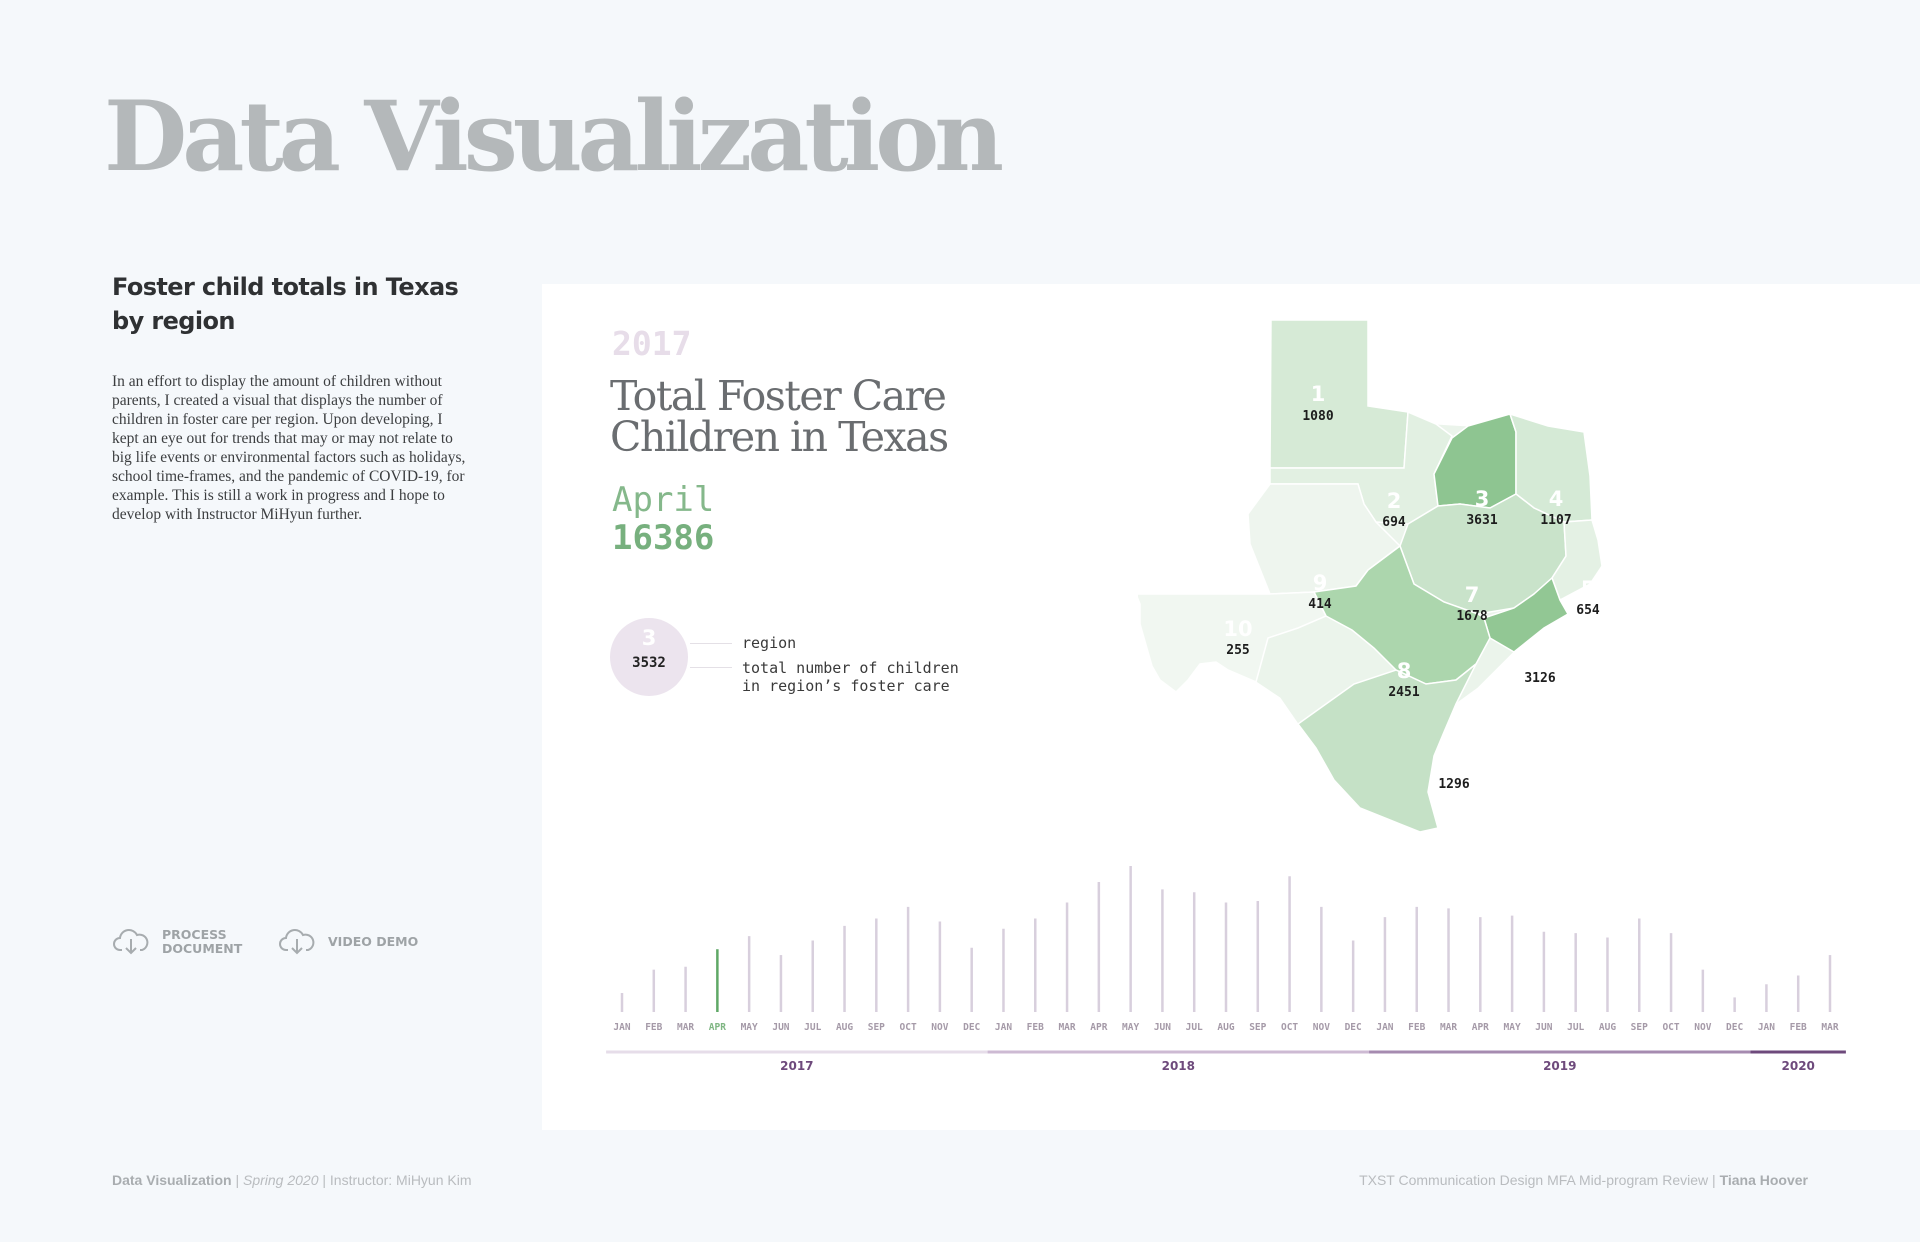 The width and height of the screenshot is (1920, 1242). What do you see at coordinates (711, 667) in the screenshot?
I see `legend-connector-total` at bounding box center [711, 667].